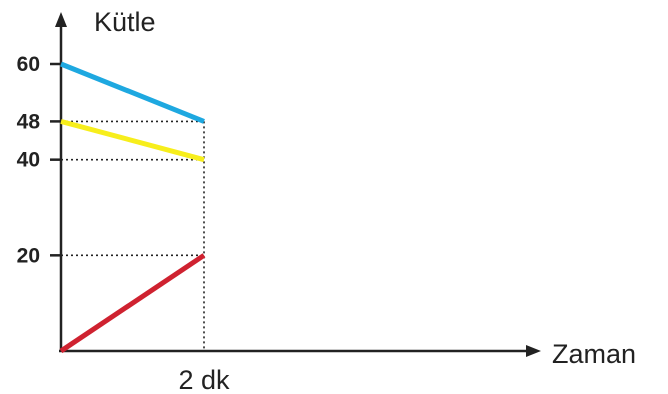 The width and height of the screenshot is (668, 394). What do you see at coordinates (133, 235) in the screenshot?
I see `guide-lines` at bounding box center [133, 235].